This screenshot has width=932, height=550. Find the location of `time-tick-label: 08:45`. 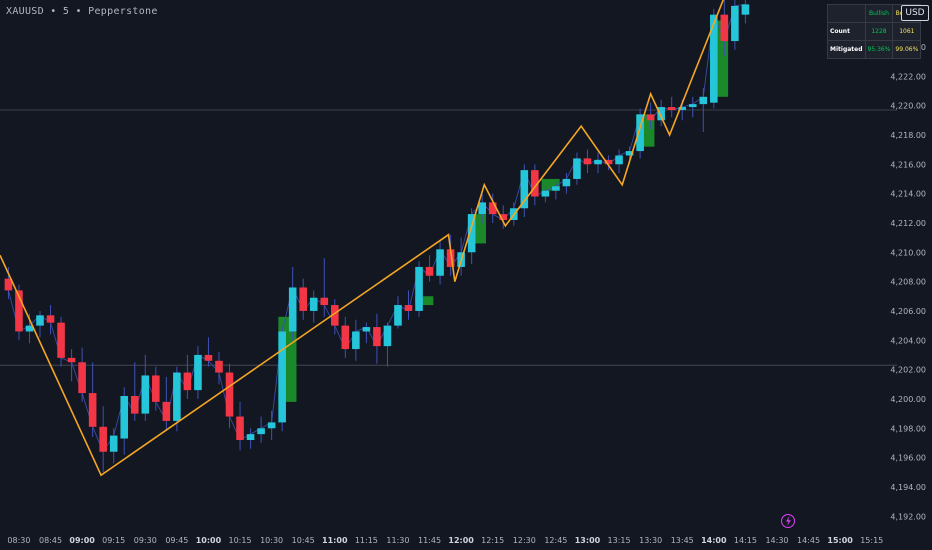

time-tick-label: 08:45 is located at coordinates (50, 540).